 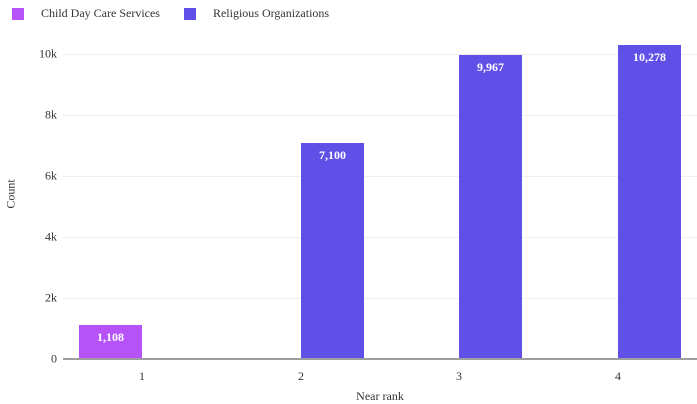 What do you see at coordinates (490, 67) in the screenshot?
I see `bar-value-label: 9,967` at bounding box center [490, 67].